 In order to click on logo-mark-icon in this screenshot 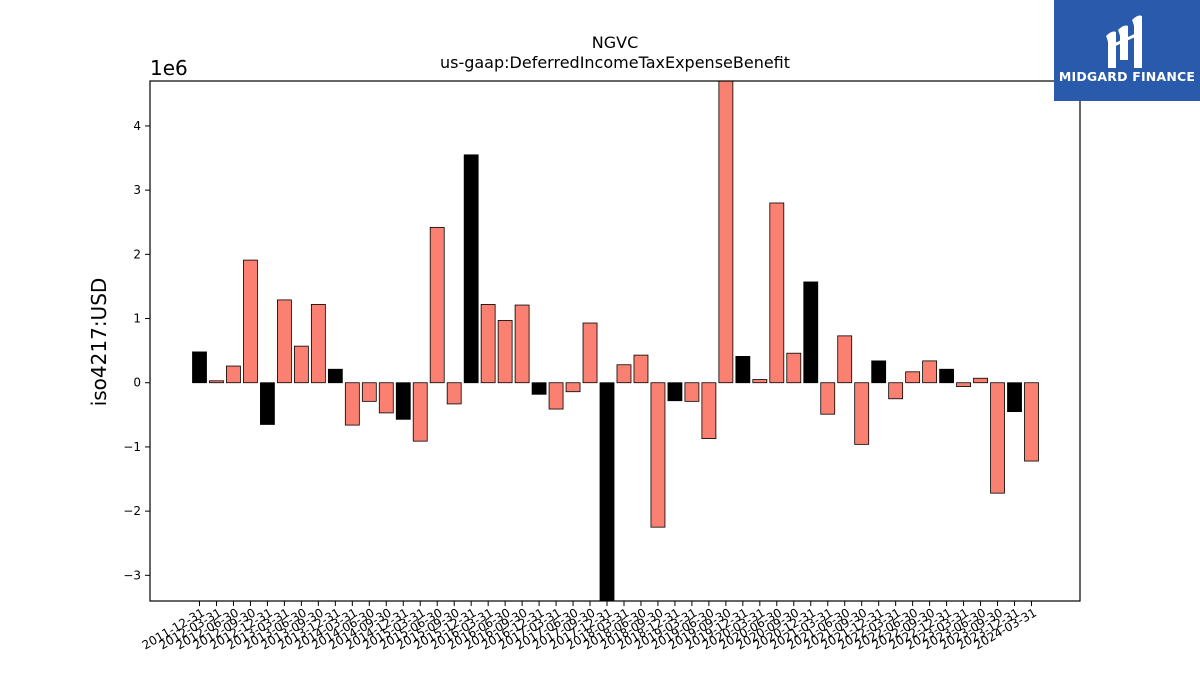, I will do `click(1124, 41)`.